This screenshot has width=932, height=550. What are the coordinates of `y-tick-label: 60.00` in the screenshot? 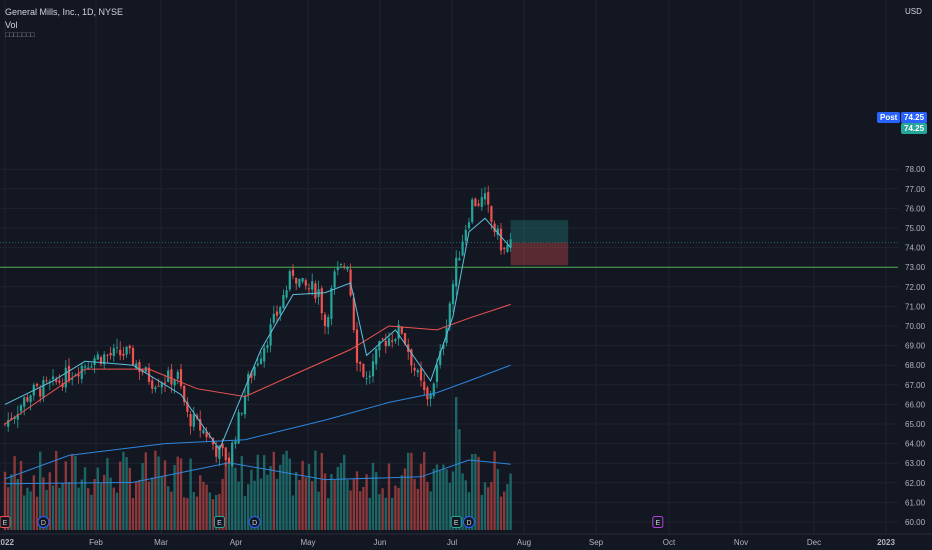 It's located at (915, 522).